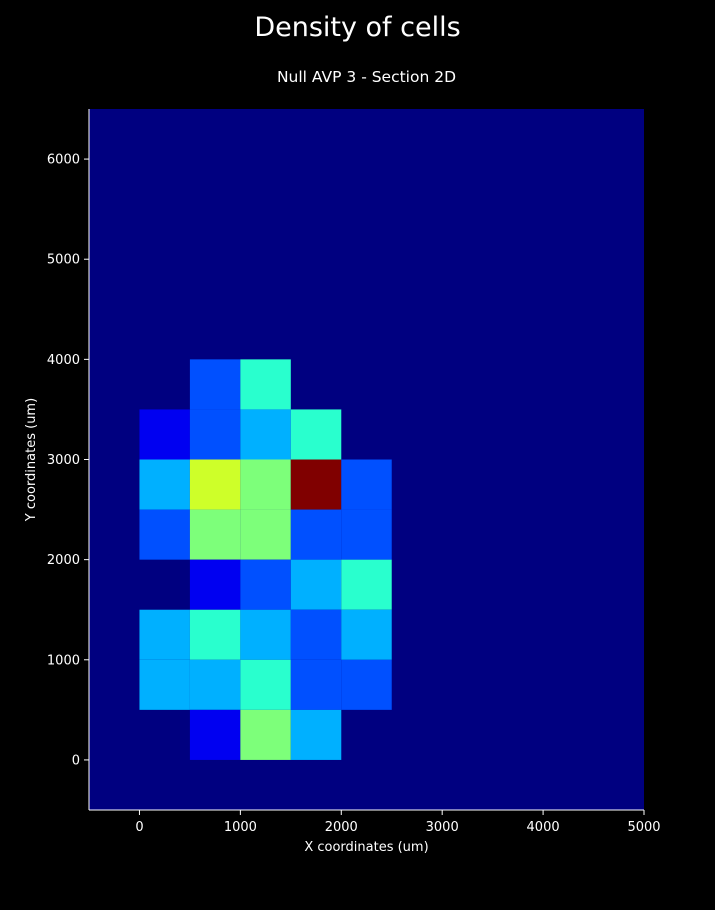 The width and height of the screenshot is (715, 910). What do you see at coordinates (366, 847) in the screenshot?
I see `x-axis-label: X coordinates (um)` at bounding box center [366, 847].